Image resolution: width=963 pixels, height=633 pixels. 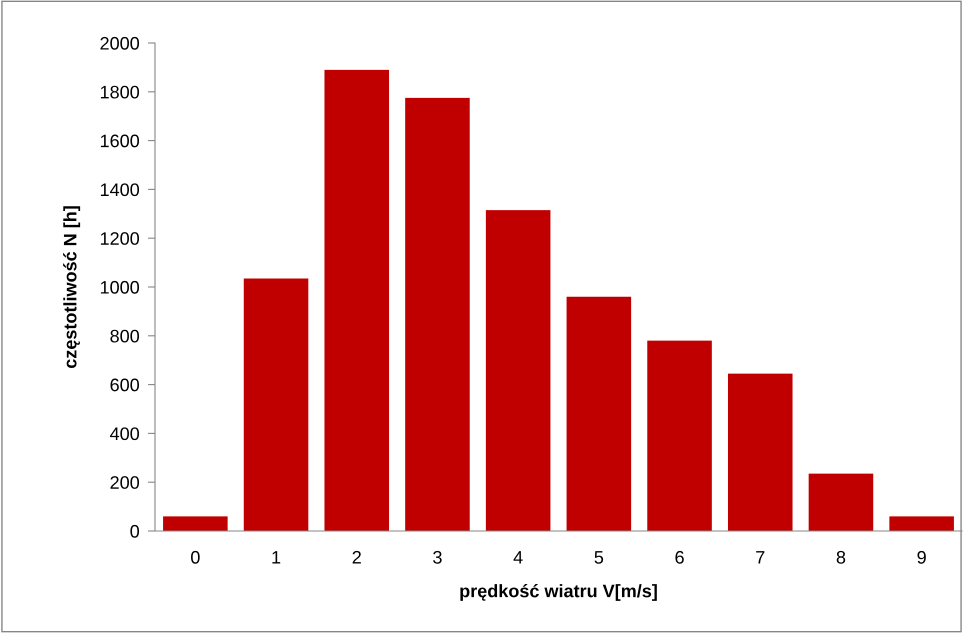 What do you see at coordinates (437, 557) in the screenshot?
I see `x-tick-label: 3` at bounding box center [437, 557].